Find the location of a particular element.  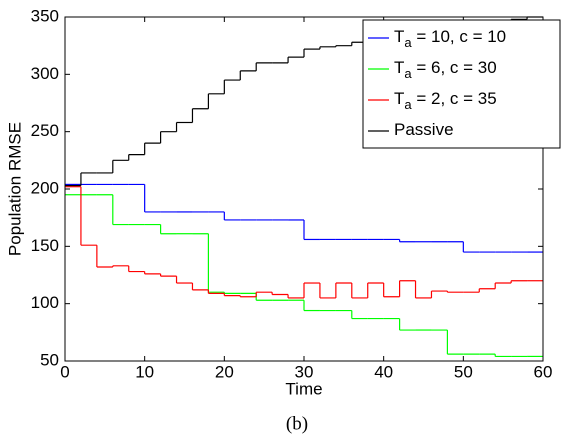

y-tick-label: 250 is located at coordinates (45, 130).